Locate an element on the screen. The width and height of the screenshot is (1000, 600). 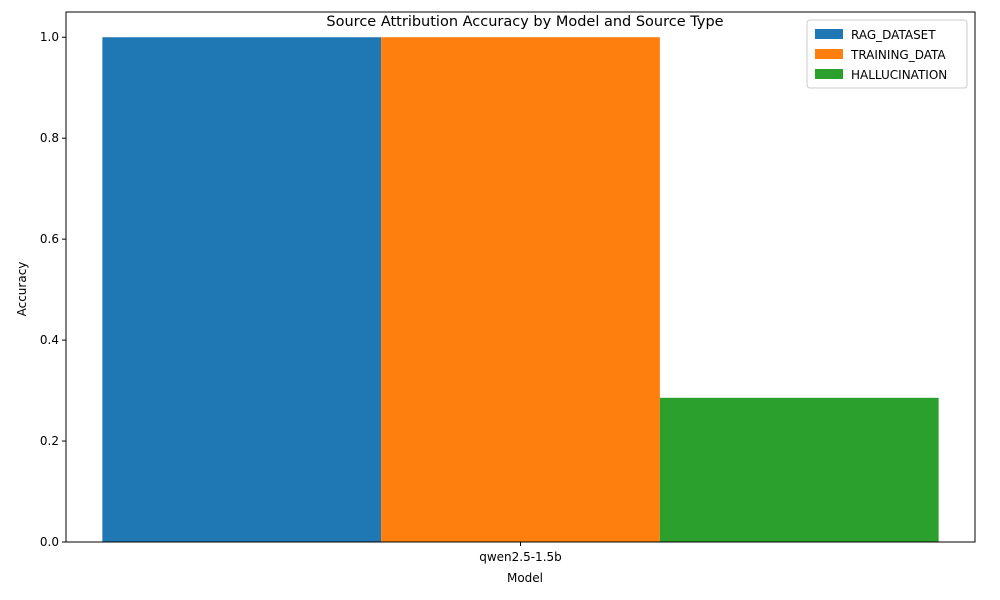
legend-frame is located at coordinates (887, 54).